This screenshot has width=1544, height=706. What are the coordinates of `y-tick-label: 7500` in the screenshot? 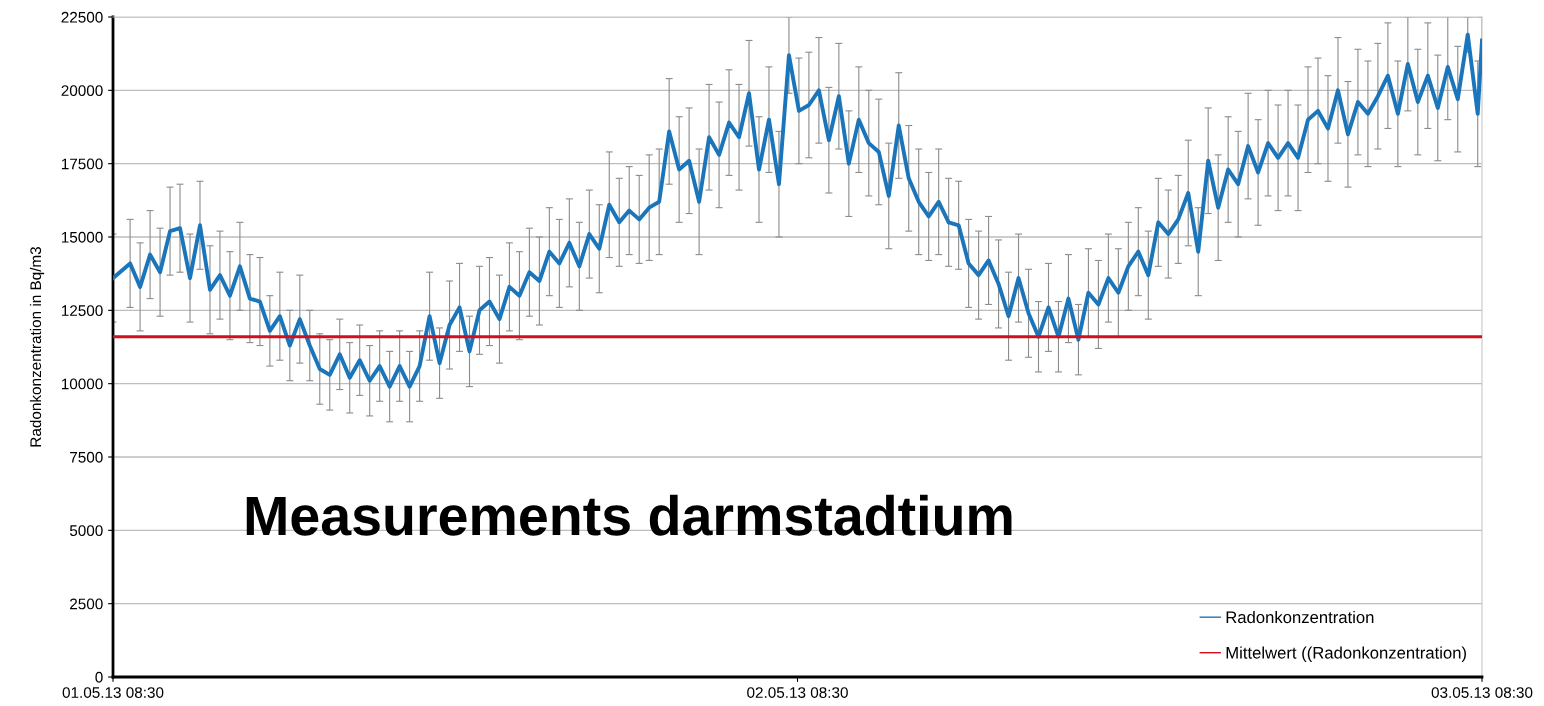 It's located at (86, 457).